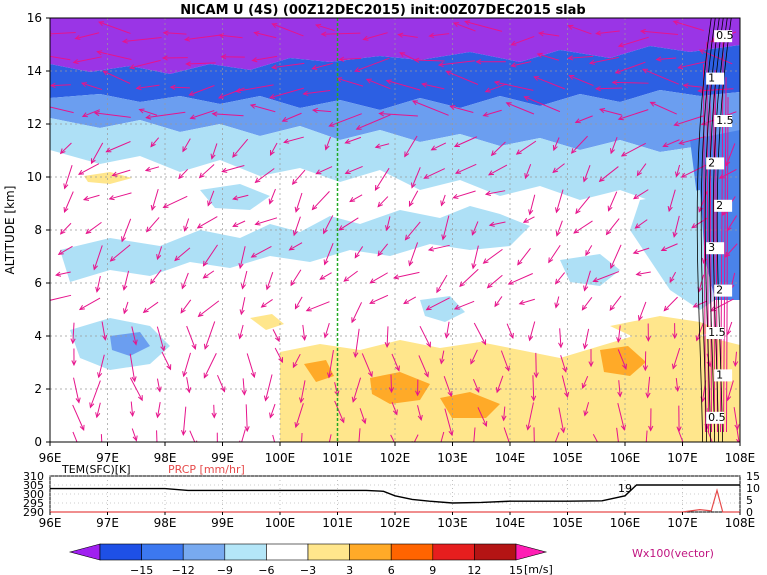 The image size is (767, 575). I want to click on temp-tick-label: 310, so click(33, 476).